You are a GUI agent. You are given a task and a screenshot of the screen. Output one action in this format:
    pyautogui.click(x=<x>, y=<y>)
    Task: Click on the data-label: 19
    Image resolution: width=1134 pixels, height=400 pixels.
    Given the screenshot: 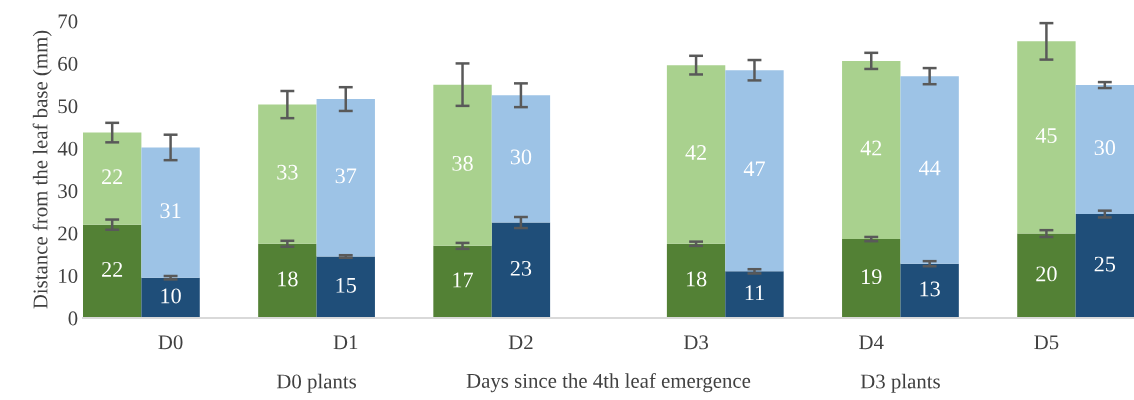 What is the action you would take?
    pyautogui.click(x=872, y=277)
    